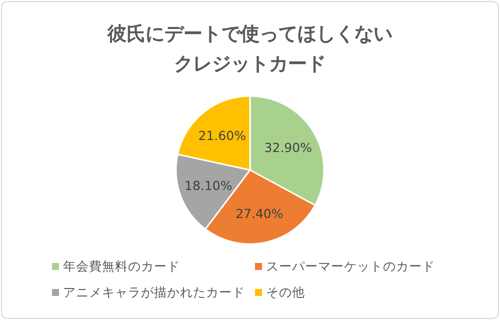 The image size is (500, 320). What do you see at coordinates (285, 292) in the screenshot?
I see `legend-label: その他` at bounding box center [285, 292].